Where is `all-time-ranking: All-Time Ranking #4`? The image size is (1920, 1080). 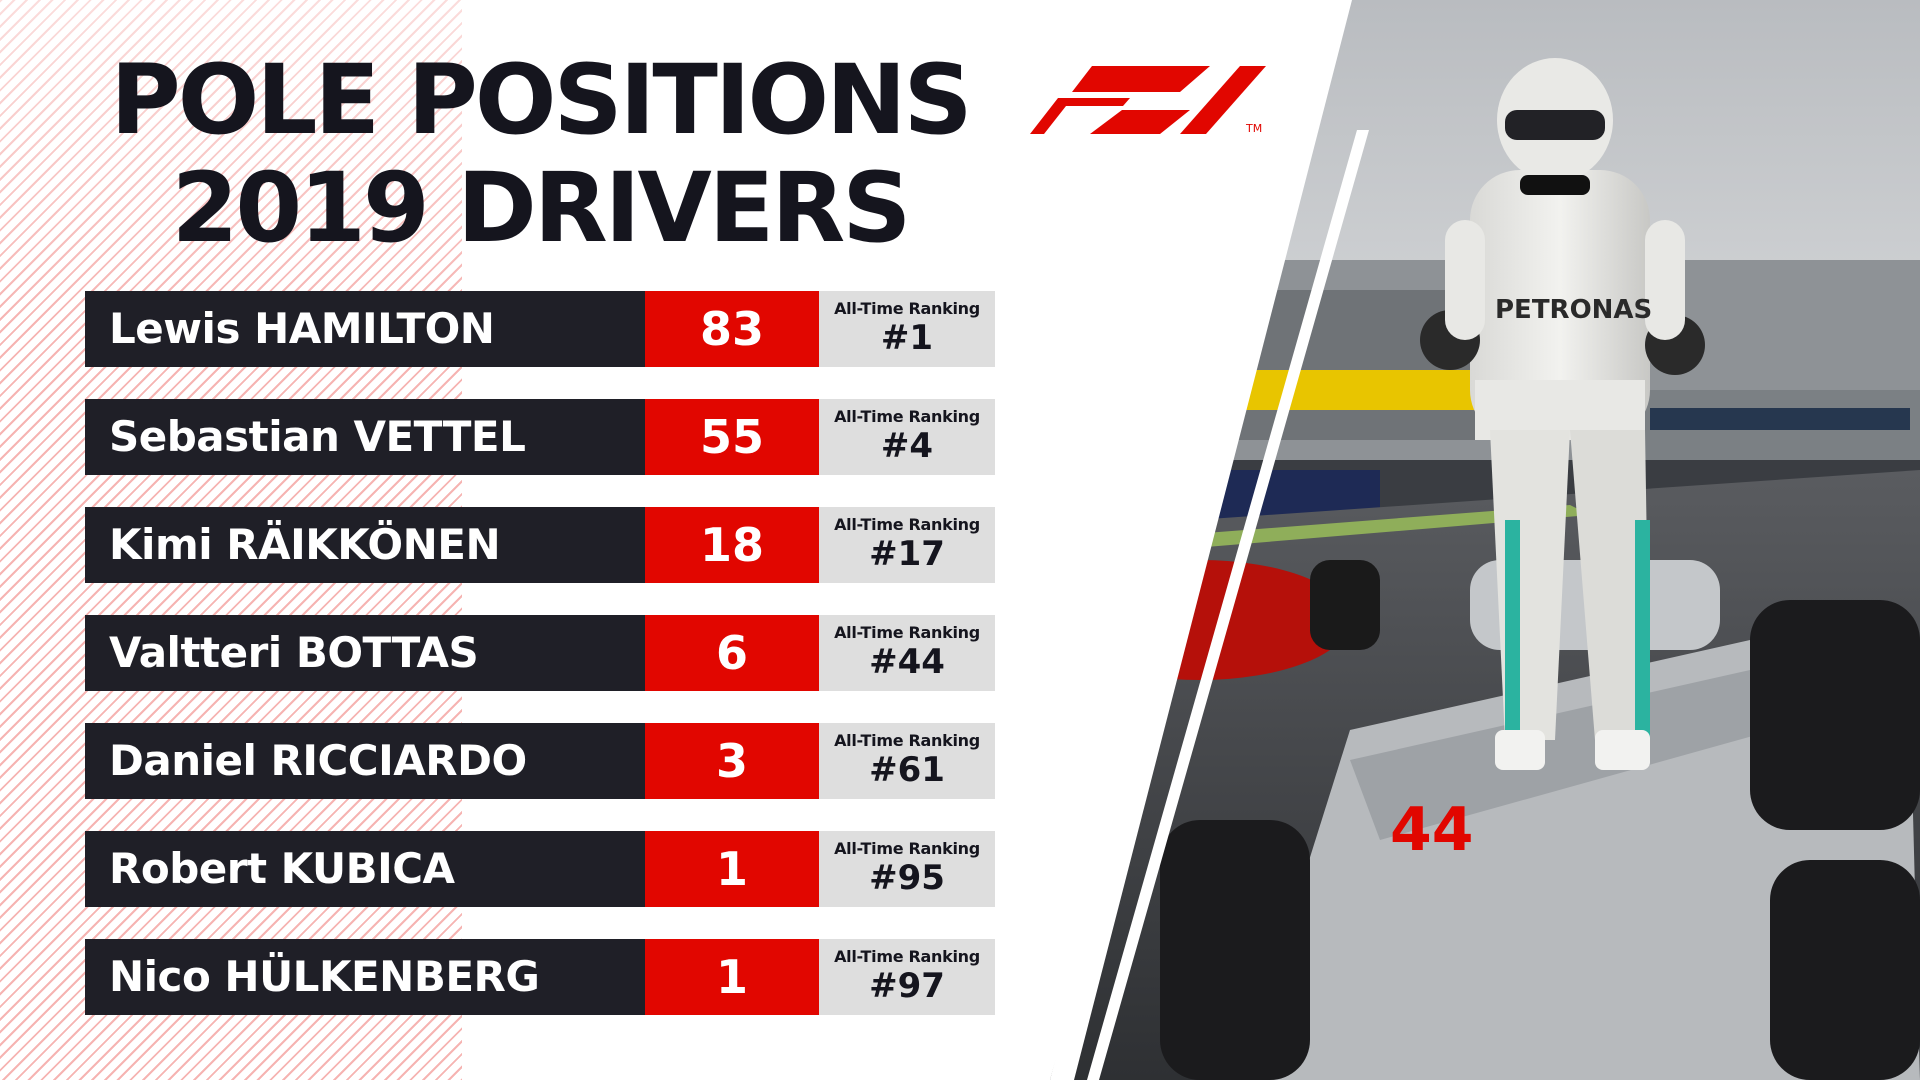 all-time-ranking: All-Time Ranking #4 is located at coordinates (907, 437).